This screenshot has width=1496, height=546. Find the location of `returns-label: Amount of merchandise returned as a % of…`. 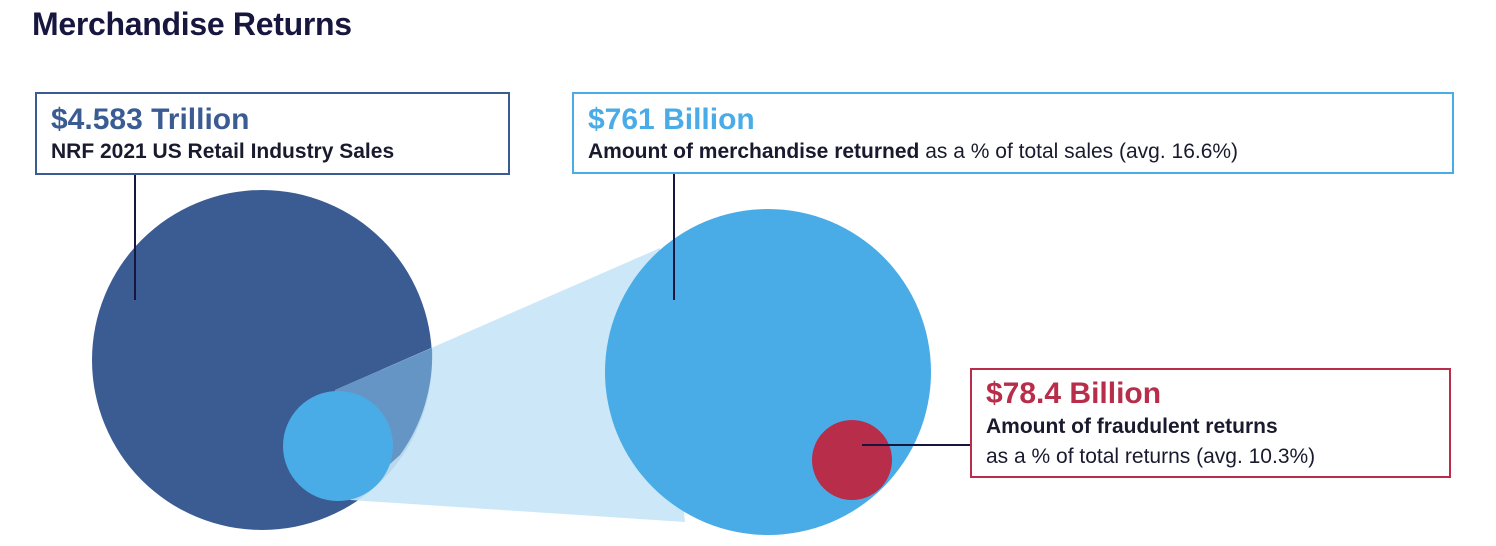

returns-label: Amount of merchandise returned as a % of… is located at coordinates (1013, 152).